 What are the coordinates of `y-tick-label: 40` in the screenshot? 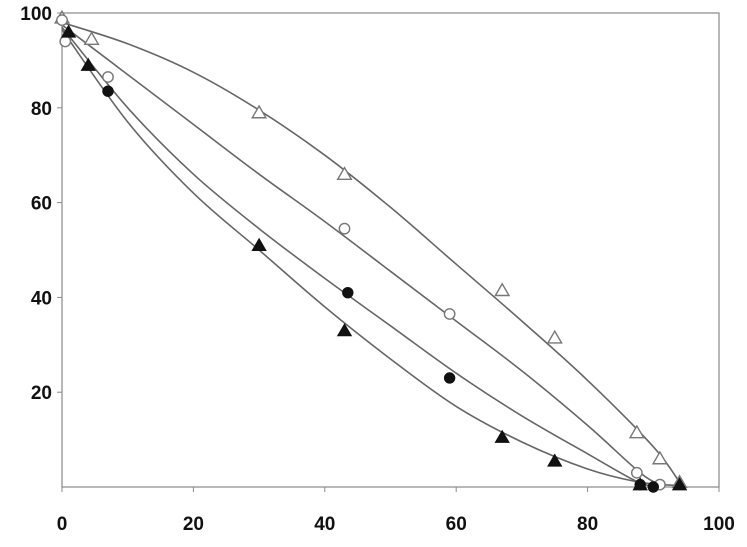 It's located at (41, 298).